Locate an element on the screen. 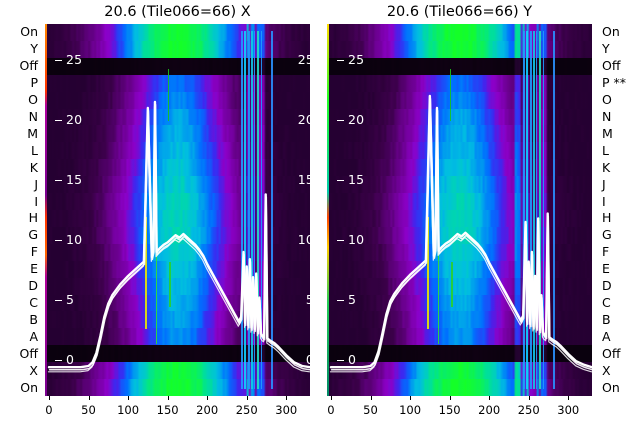  inner-y-tick: 10 is located at coordinates (304, 239).